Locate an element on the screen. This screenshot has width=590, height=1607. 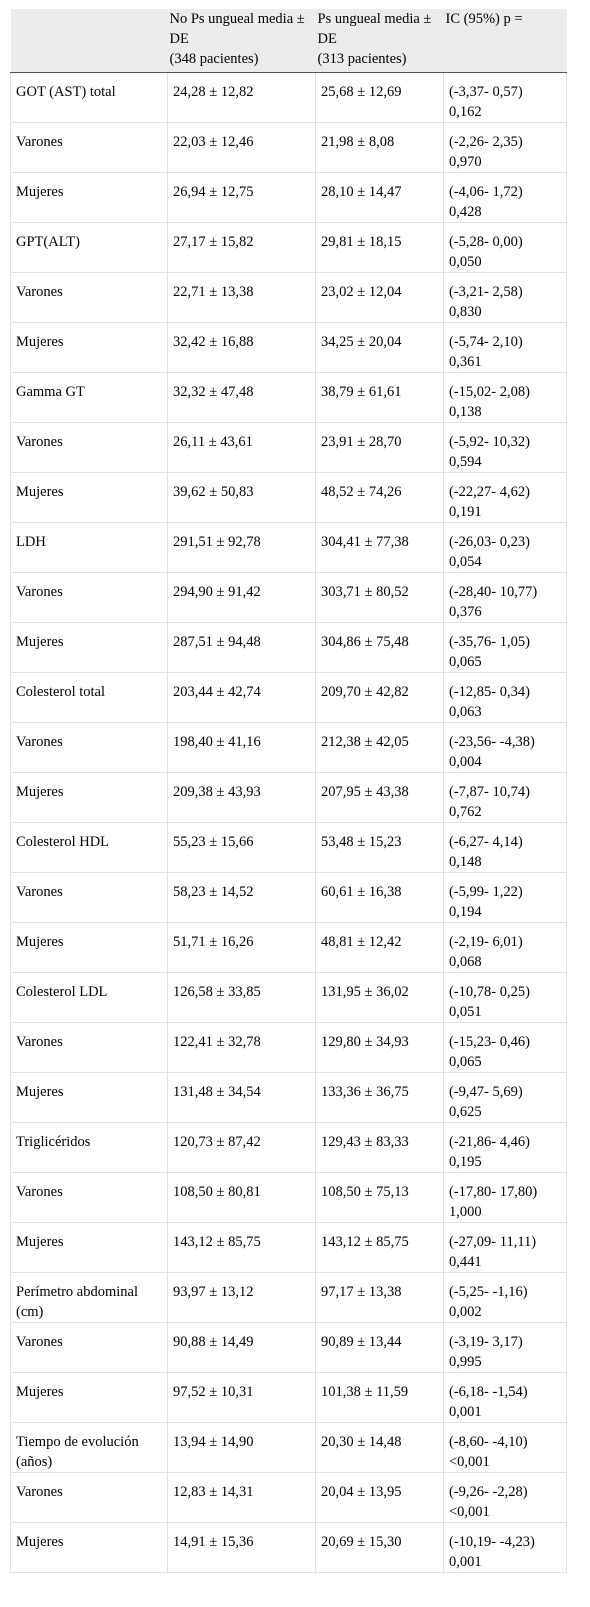
ic-value: (-22,27- 4,62) is located at coordinates (489, 492).